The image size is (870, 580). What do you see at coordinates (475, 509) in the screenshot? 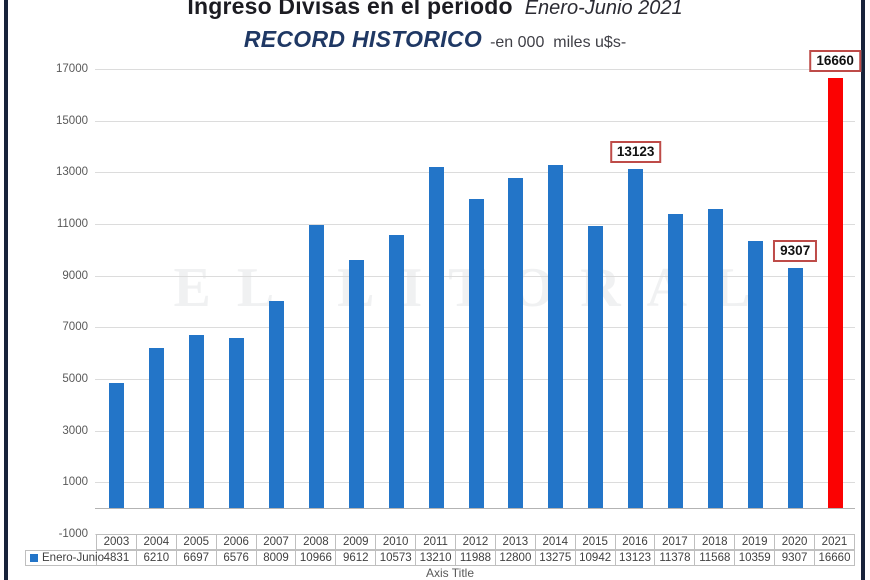
I see `x-axis-baseline` at bounding box center [475, 509].